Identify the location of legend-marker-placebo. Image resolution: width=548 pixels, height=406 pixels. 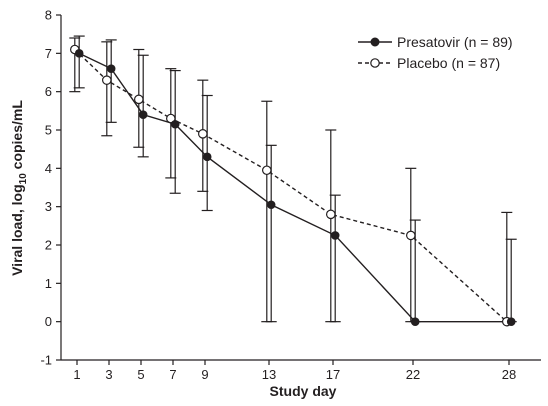
(375, 63).